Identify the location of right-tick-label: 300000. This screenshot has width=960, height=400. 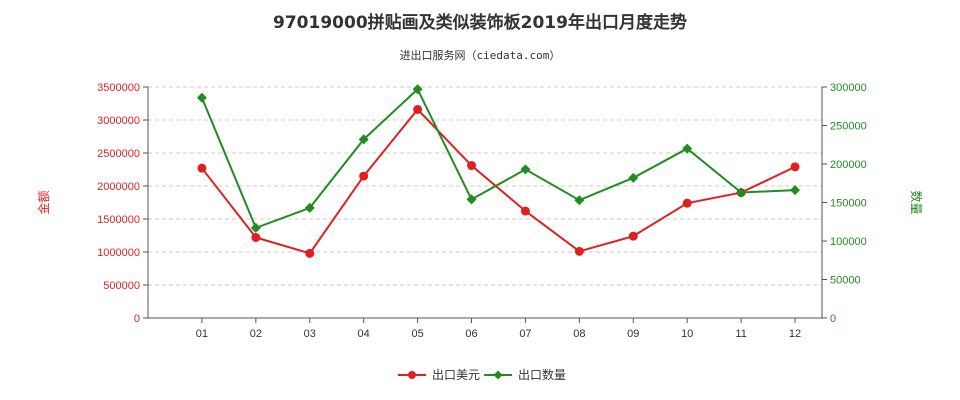
(848, 88).